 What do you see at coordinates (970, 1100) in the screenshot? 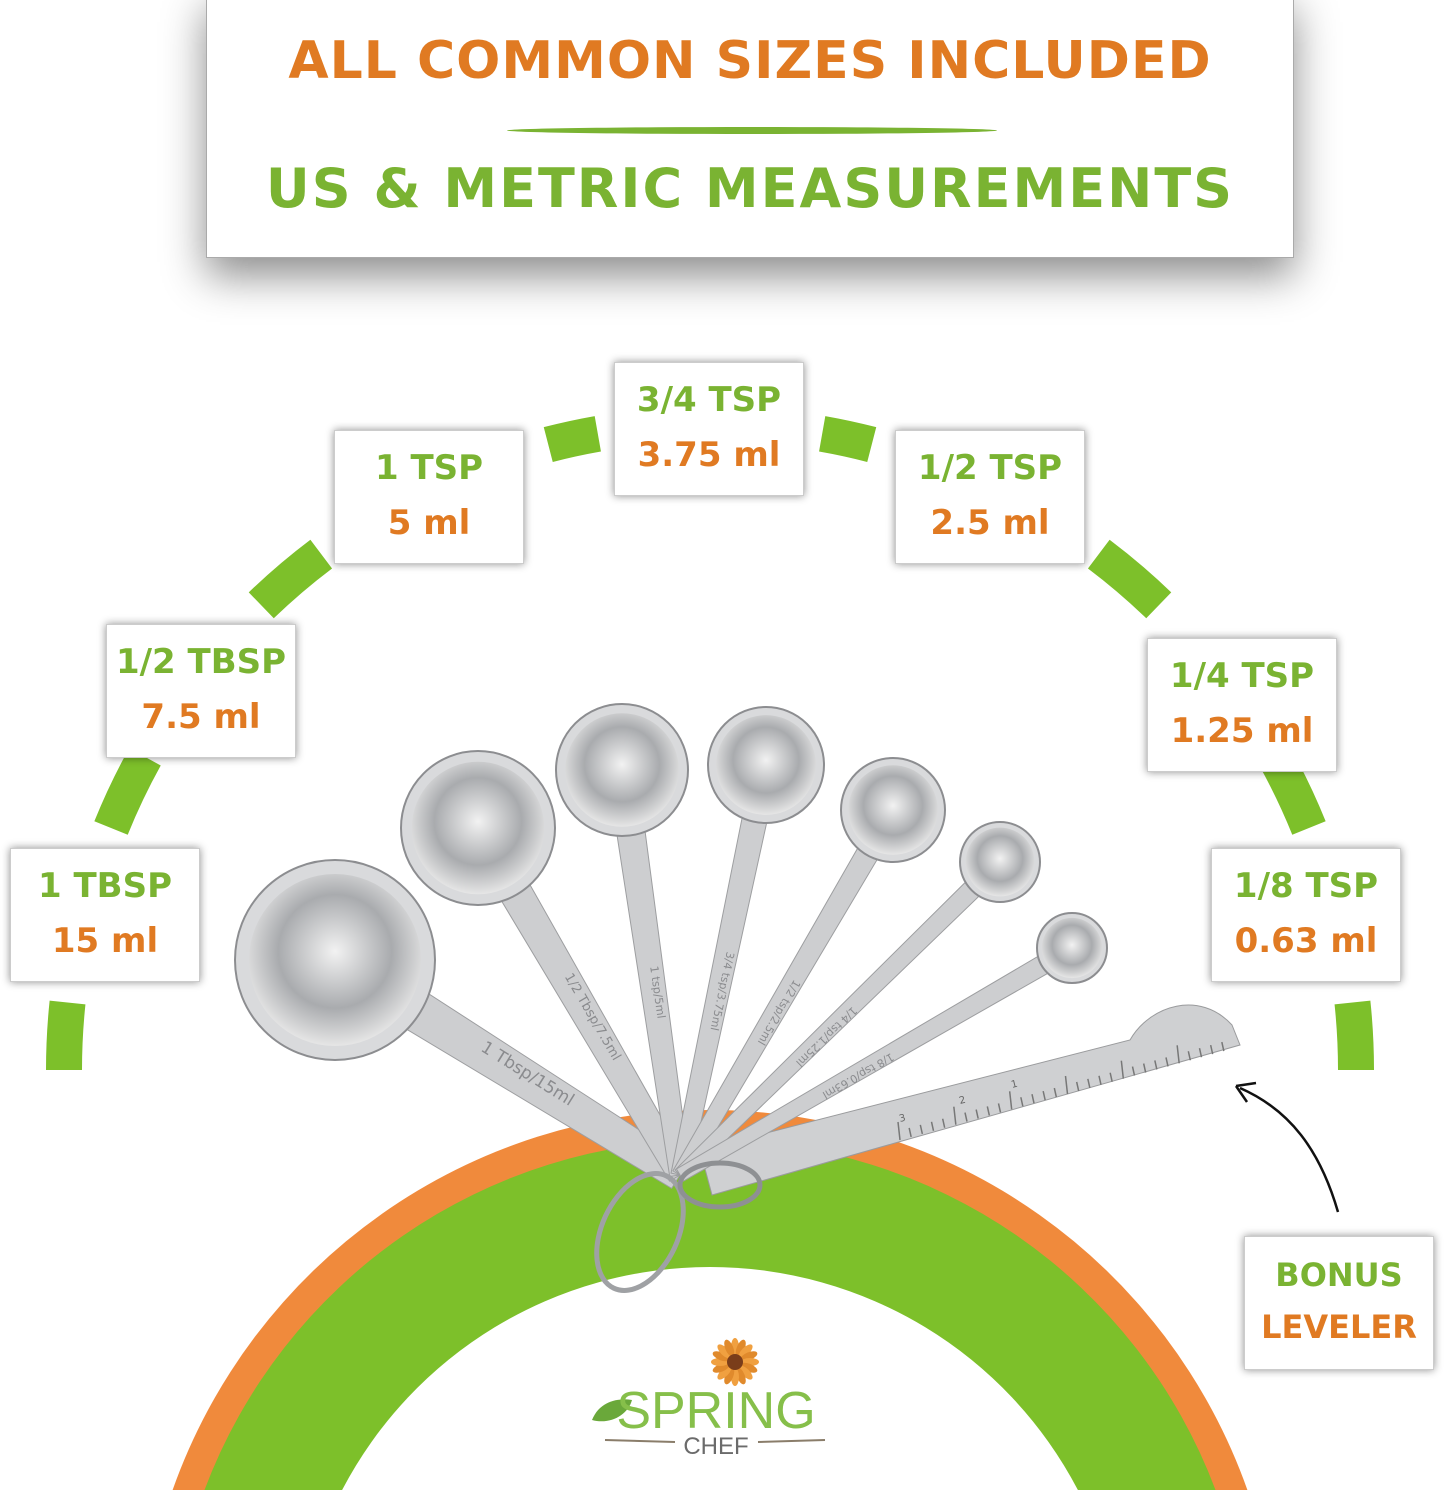
I see `leveler: 1 2 3` at bounding box center [970, 1100].